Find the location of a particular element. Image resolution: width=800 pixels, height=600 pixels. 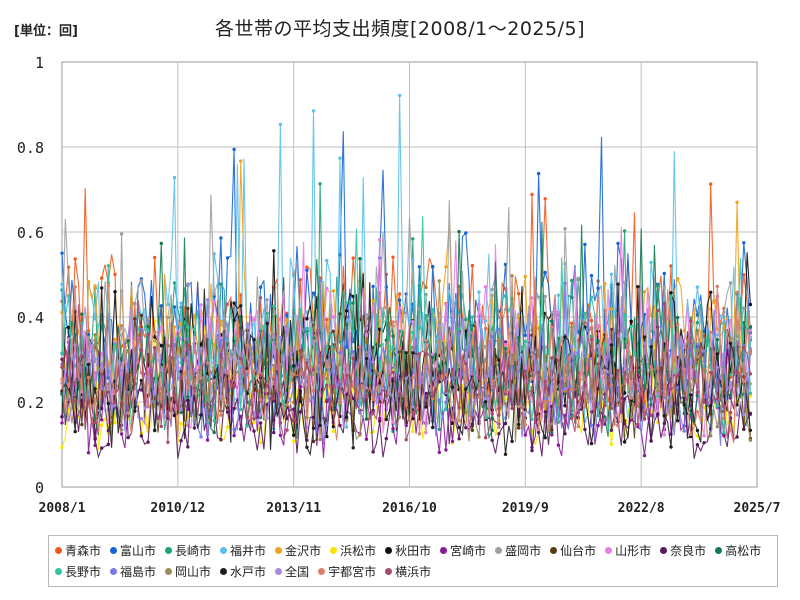

legend-item: 高松市 is located at coordinates (738, 550).